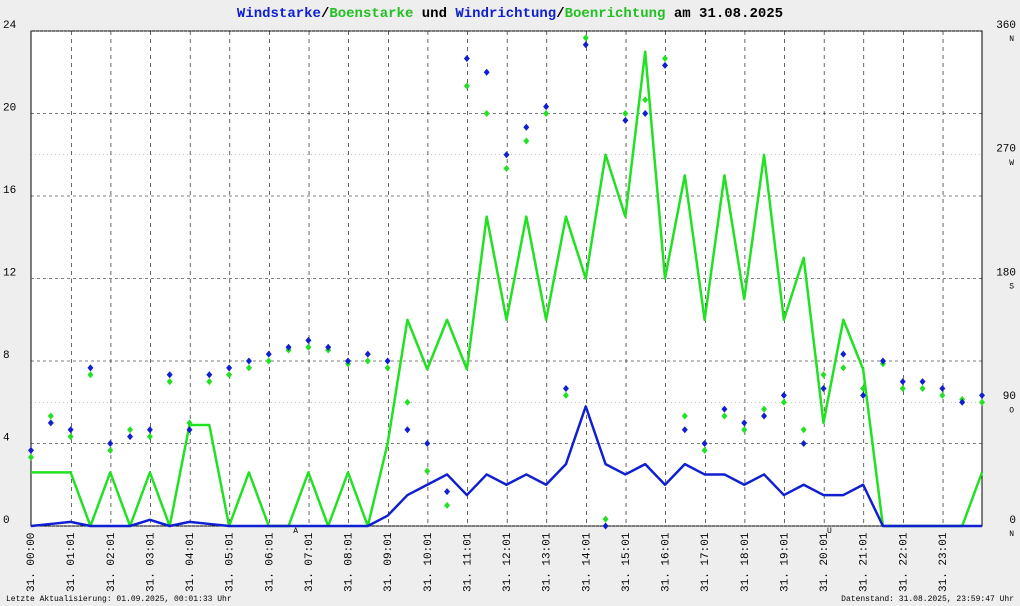 Image resolution: width=1020 pixels, height=606 pixels. What do you see at coordinates (9, 108) in the screenshot?
I see `y-tick-label: 20` at bounding box center [9, 108].